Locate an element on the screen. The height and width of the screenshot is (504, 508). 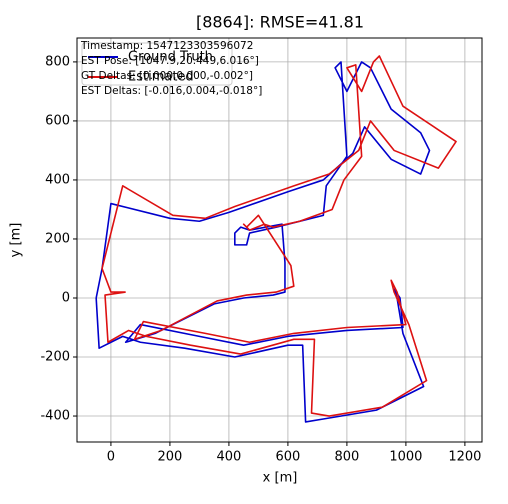
annotation: EST Deltas: [-0.016,0.004,-0.018°] is located at coordinates (171, 91).